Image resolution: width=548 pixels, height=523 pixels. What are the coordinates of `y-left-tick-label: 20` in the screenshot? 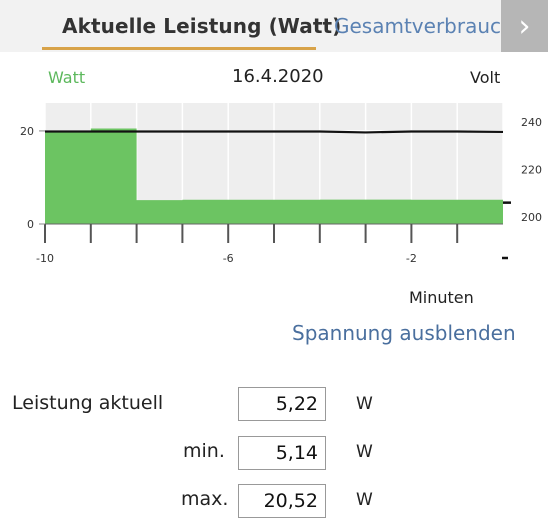 It's located at (27, 131).